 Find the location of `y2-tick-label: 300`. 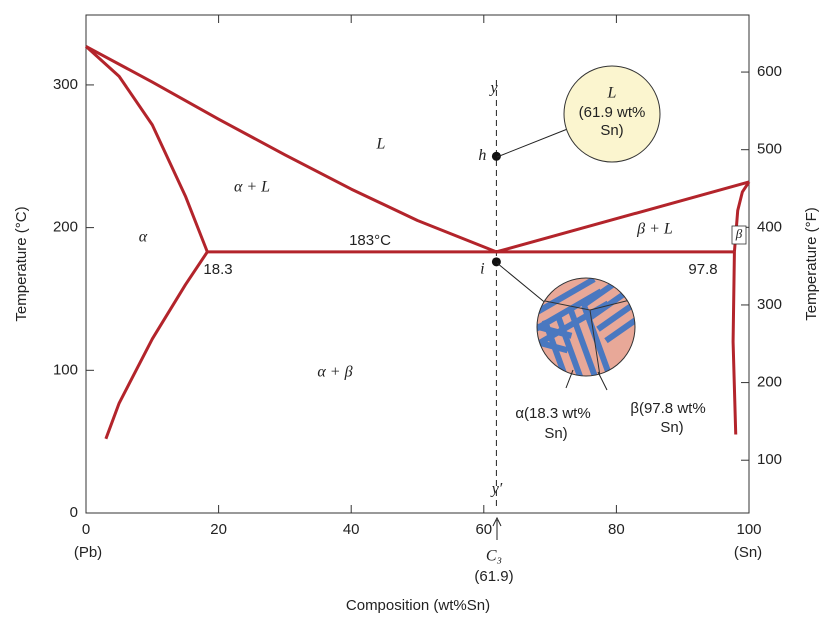

y2-tick-label: 300 is located at coordinates (769, 304).